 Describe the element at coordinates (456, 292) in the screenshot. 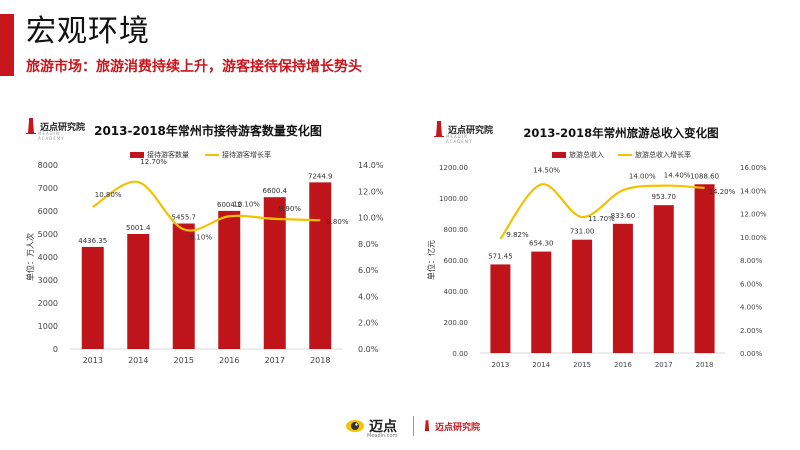

I see `y-tick-label: 400.00` at that location.